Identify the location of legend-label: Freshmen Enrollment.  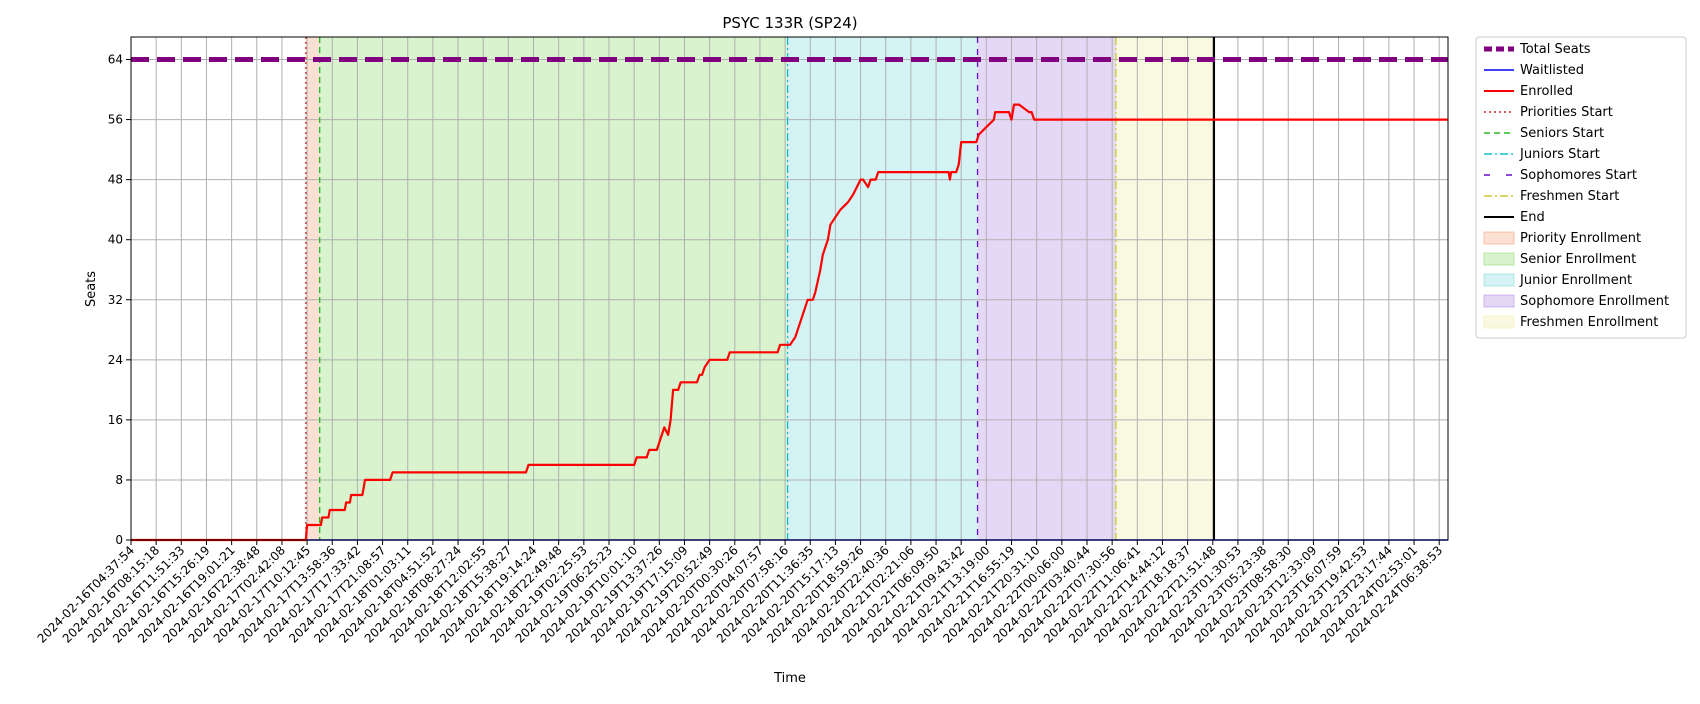
(1589, 322).